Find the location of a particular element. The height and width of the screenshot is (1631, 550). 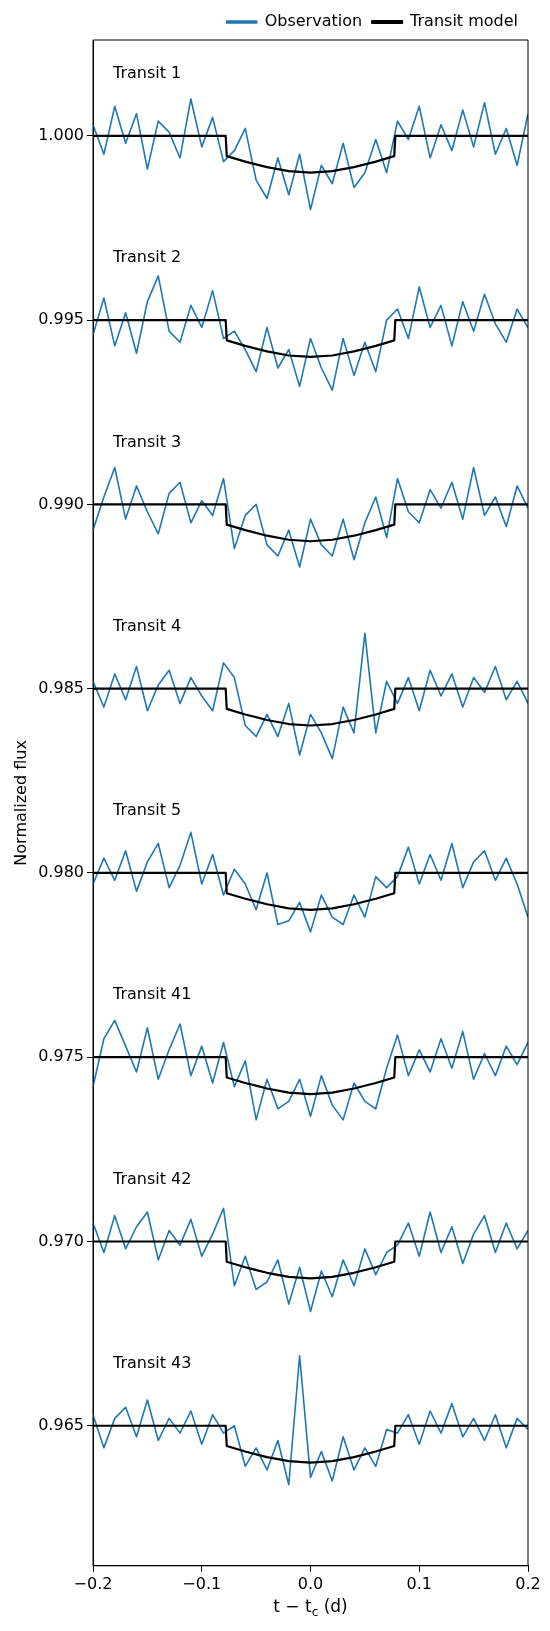

annotation: Transit 4 is located at coordinates (147, 625).